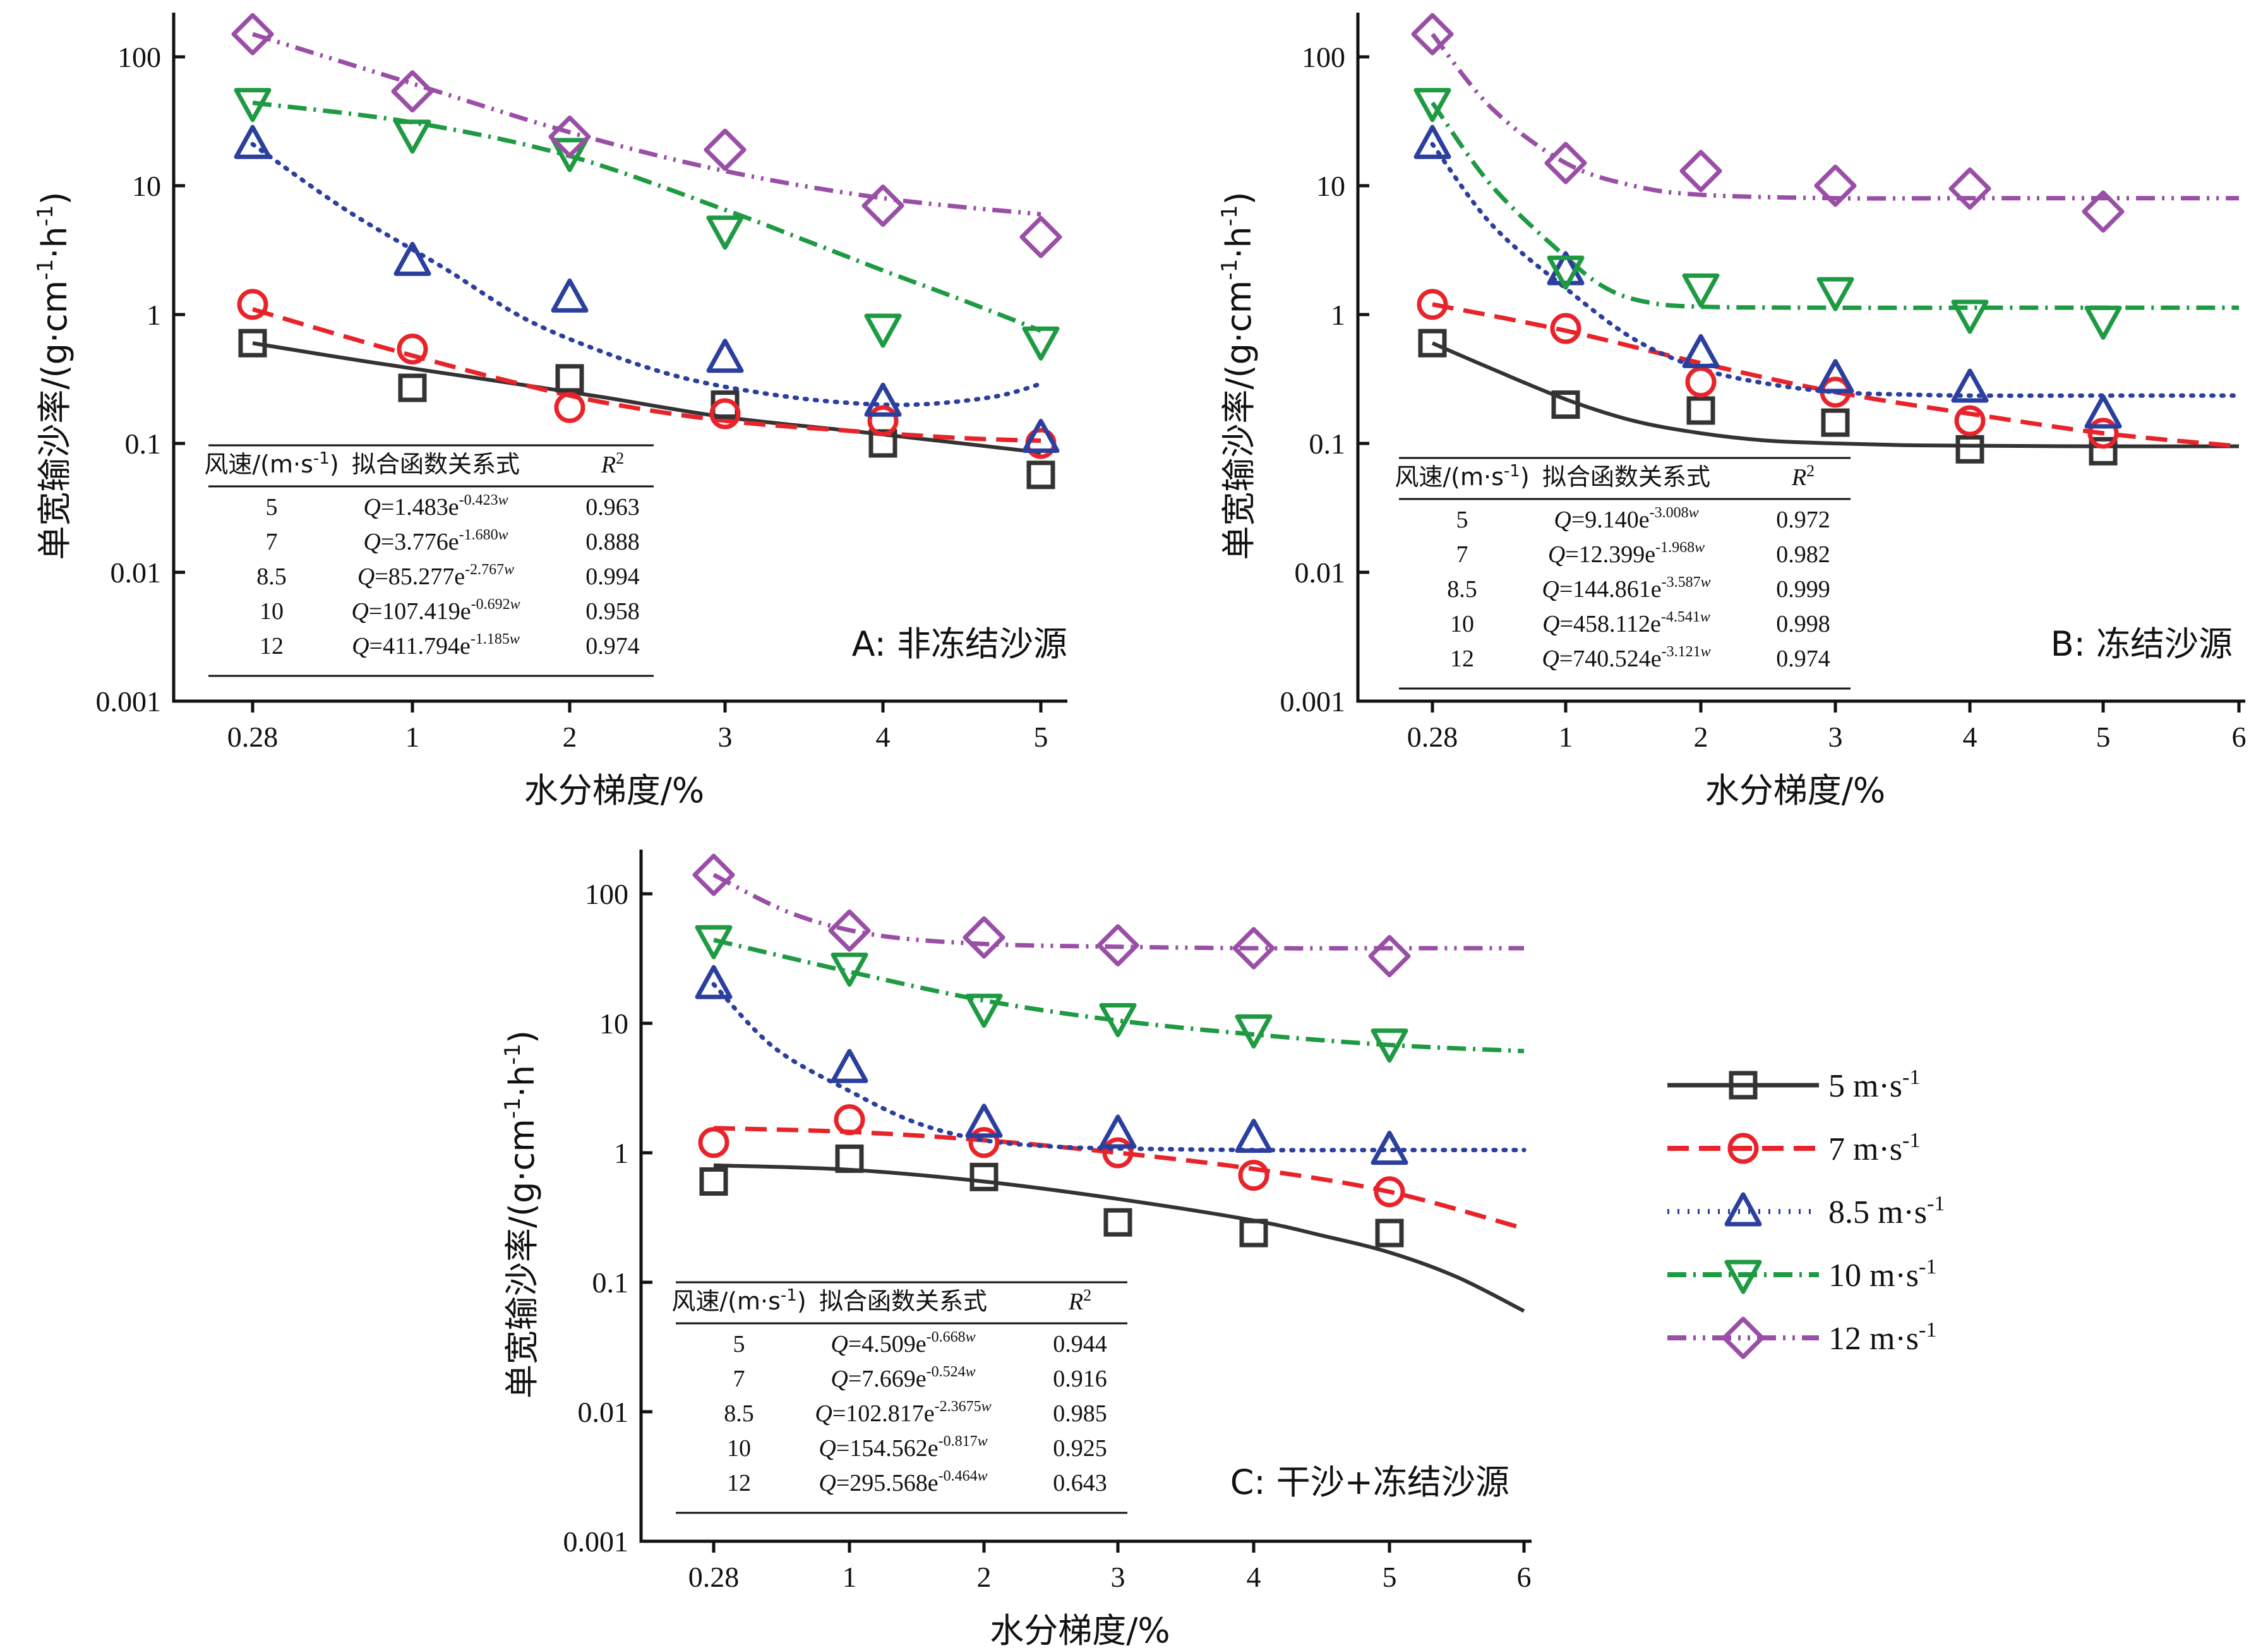 This screenshot has height=1648, width=2268. Describe the element at coordinates (271, 576) in the screenshot. I see `table-cell-speed: 8.5` at that location.